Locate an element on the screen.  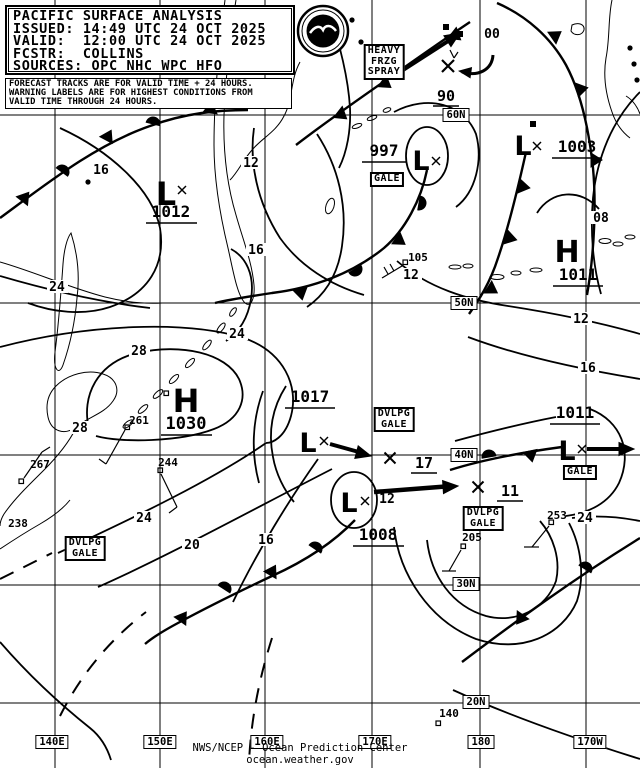
sources-line: SOURCES: OPC NHC WPC HFO is located at coordinates (118, 66).